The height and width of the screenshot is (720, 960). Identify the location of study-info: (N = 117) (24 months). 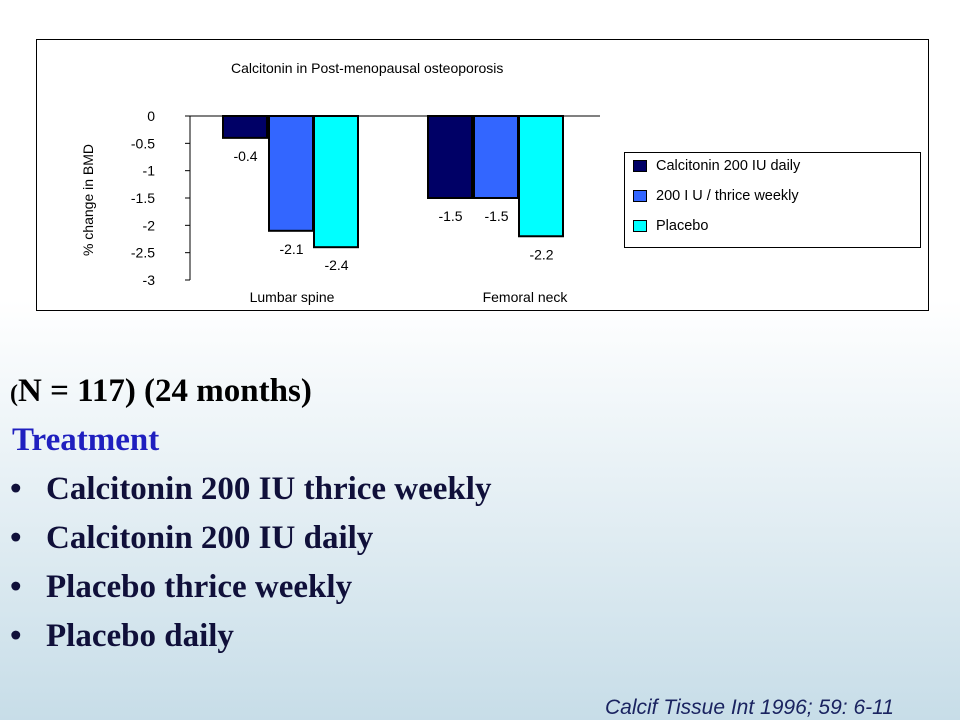
(161, 391).